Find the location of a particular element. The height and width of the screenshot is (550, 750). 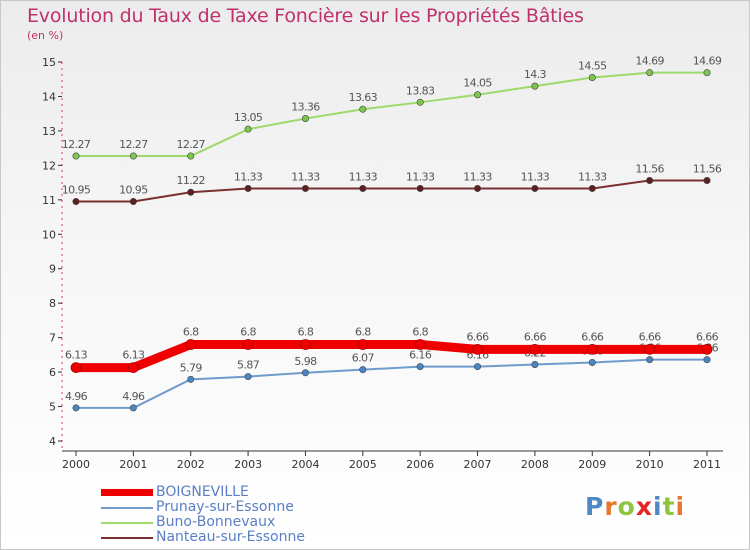

data-label: 13.63 is located at coordinates (363, 97).